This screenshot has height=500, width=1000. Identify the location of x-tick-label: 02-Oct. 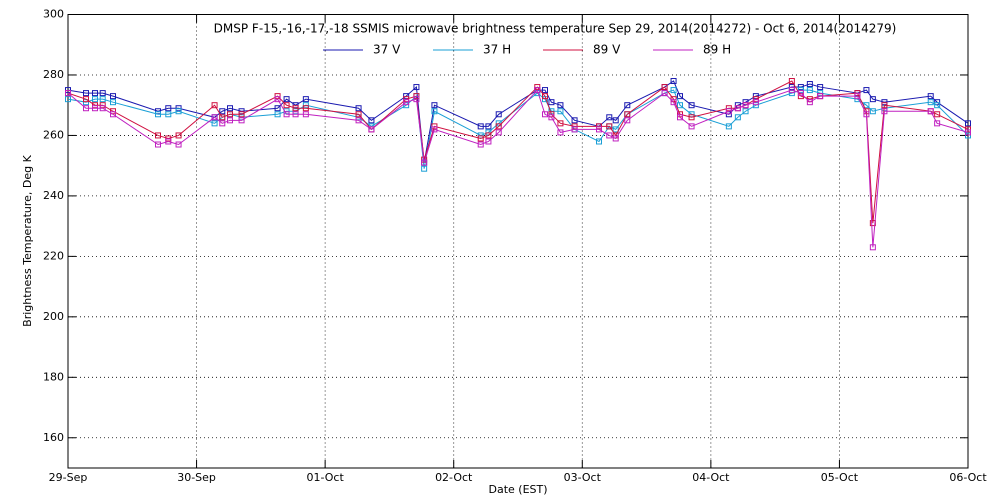
(454, 477).